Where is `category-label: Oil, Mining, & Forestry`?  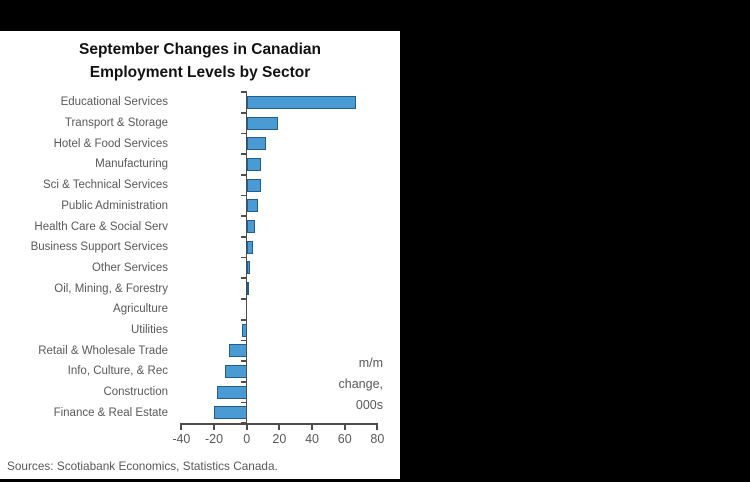
category-label: Oil, Mining, & Forestry is located at coordinates (111, 288).